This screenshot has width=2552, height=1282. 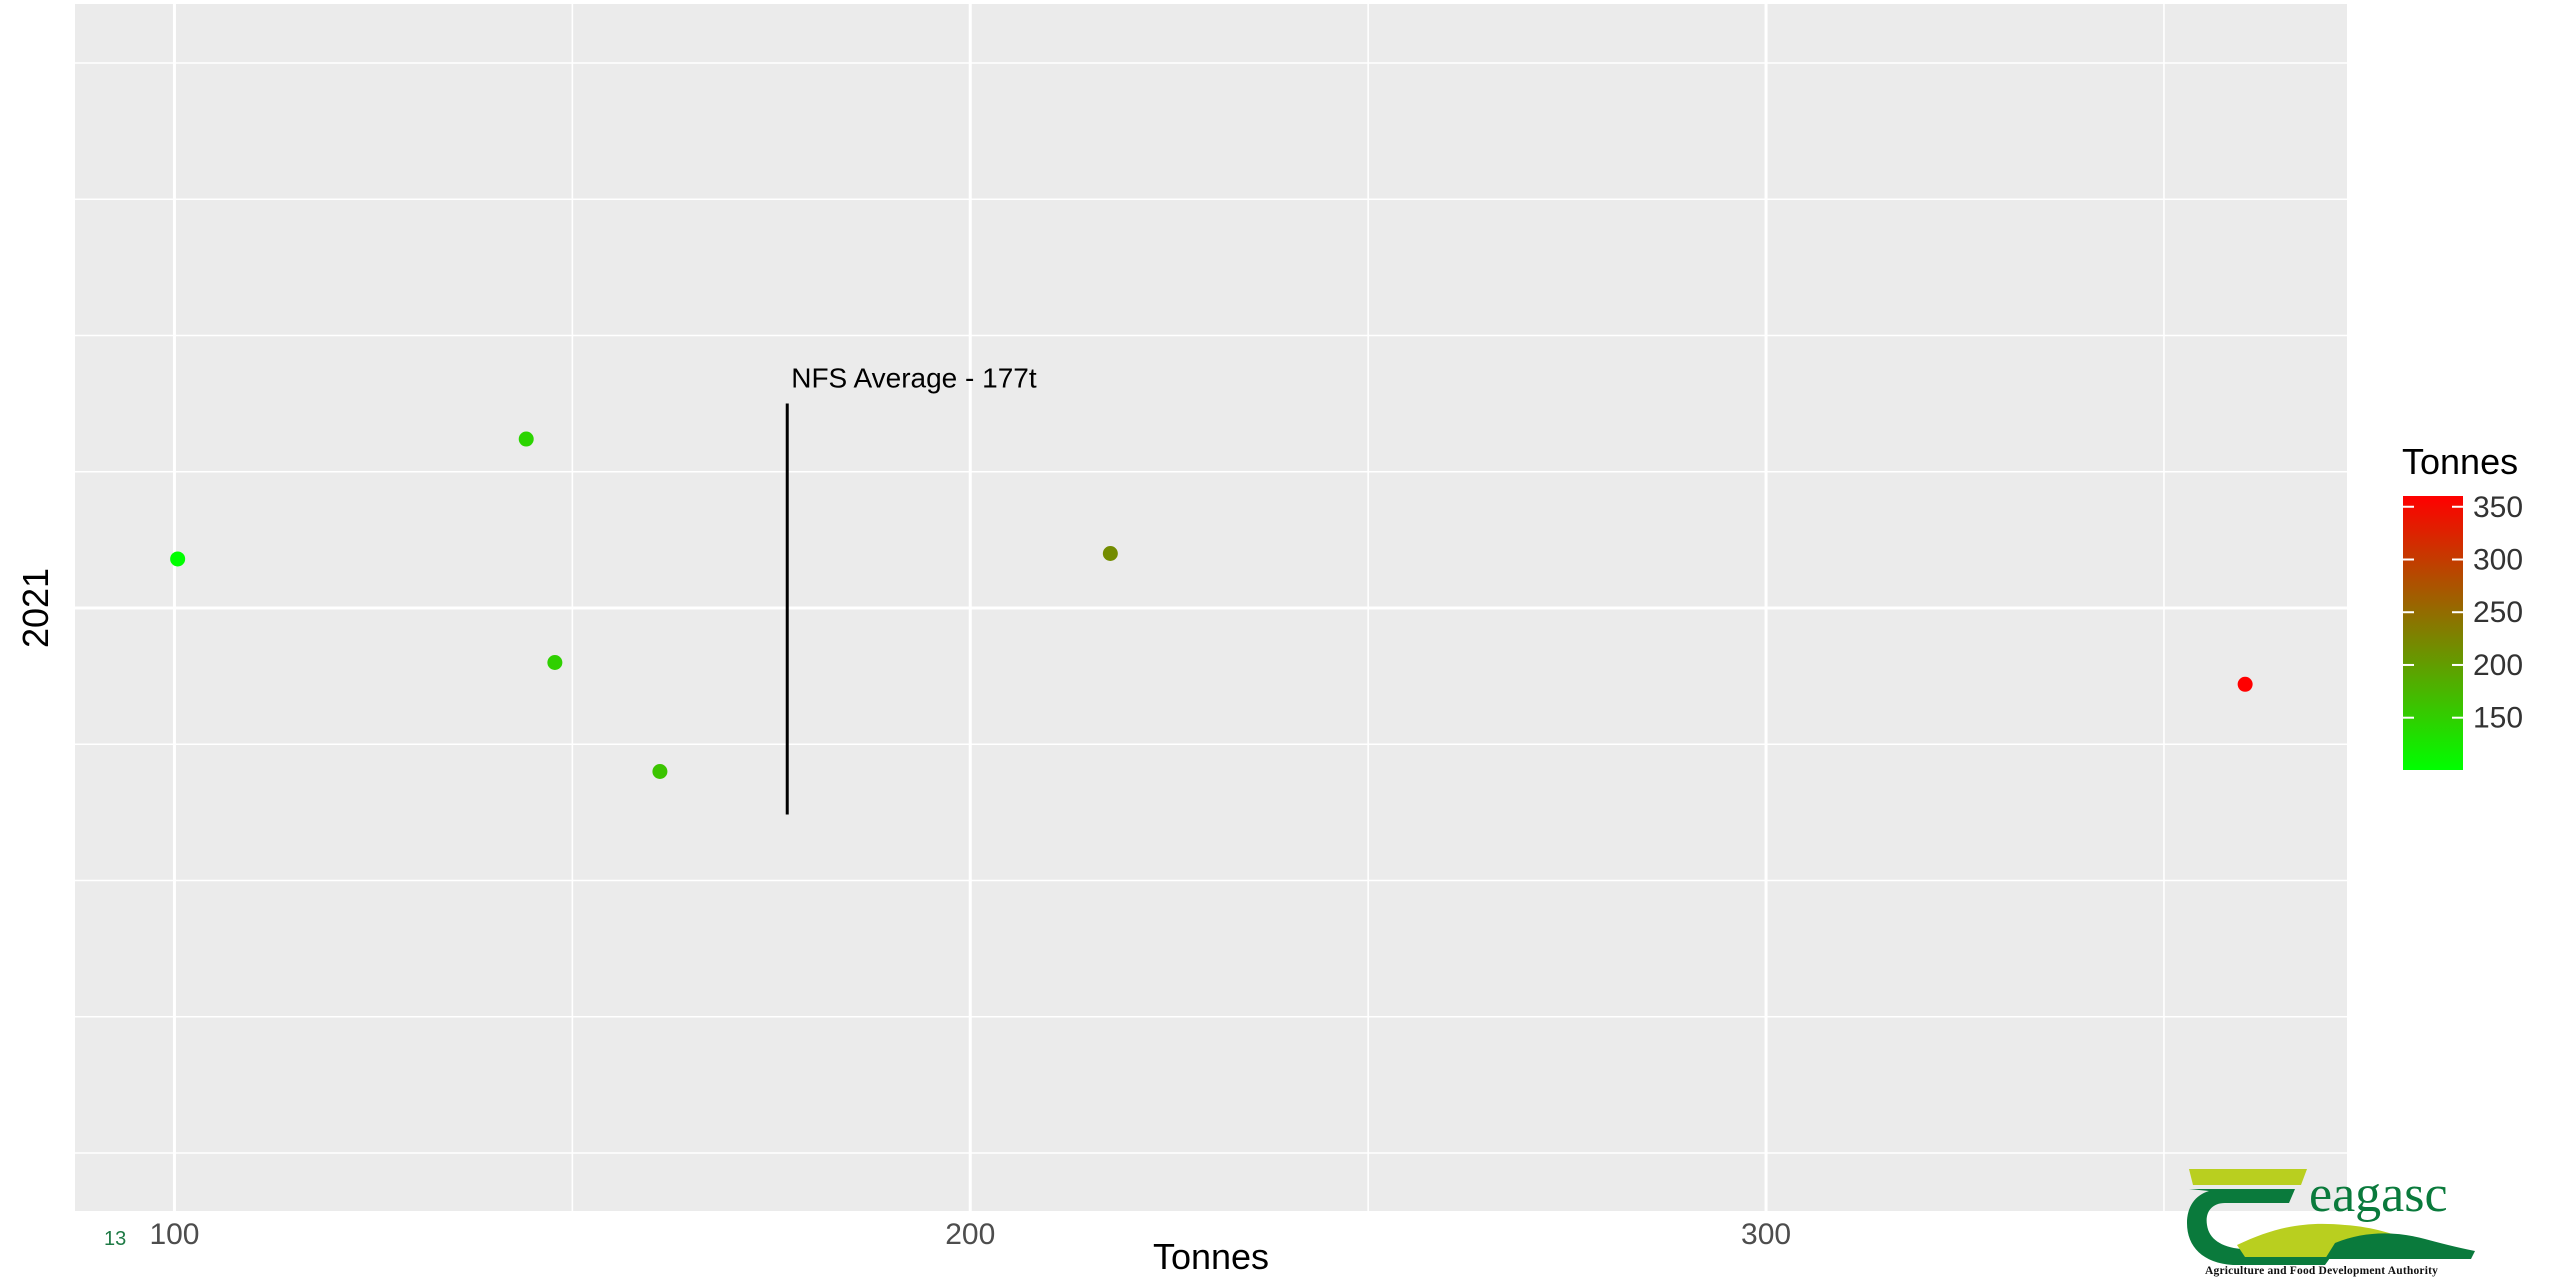 What do you see at coordinates (174, 1234) in the screenshot?
I see `x-tick-label: 100` at bounding box center [174, 1234].